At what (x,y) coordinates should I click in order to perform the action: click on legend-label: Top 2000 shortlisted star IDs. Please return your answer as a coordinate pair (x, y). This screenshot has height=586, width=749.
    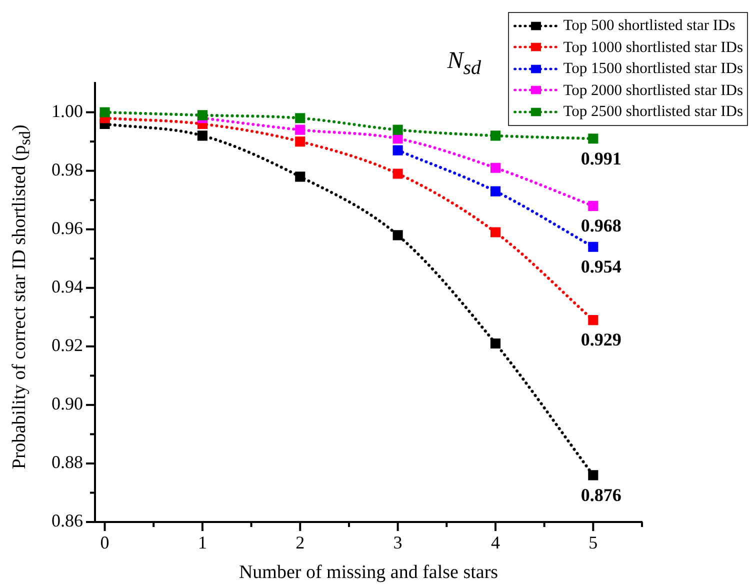
    Looking at the image, I should click on (653, 90).